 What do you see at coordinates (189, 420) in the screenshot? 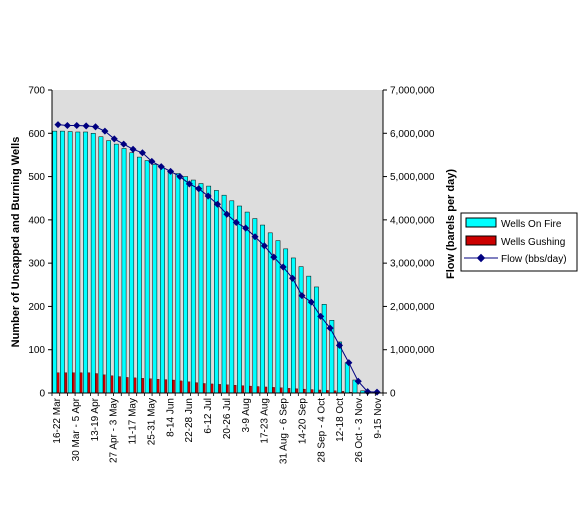
I see `x-tick-label: 22-28 Jun` at bounding box center [189, 420].